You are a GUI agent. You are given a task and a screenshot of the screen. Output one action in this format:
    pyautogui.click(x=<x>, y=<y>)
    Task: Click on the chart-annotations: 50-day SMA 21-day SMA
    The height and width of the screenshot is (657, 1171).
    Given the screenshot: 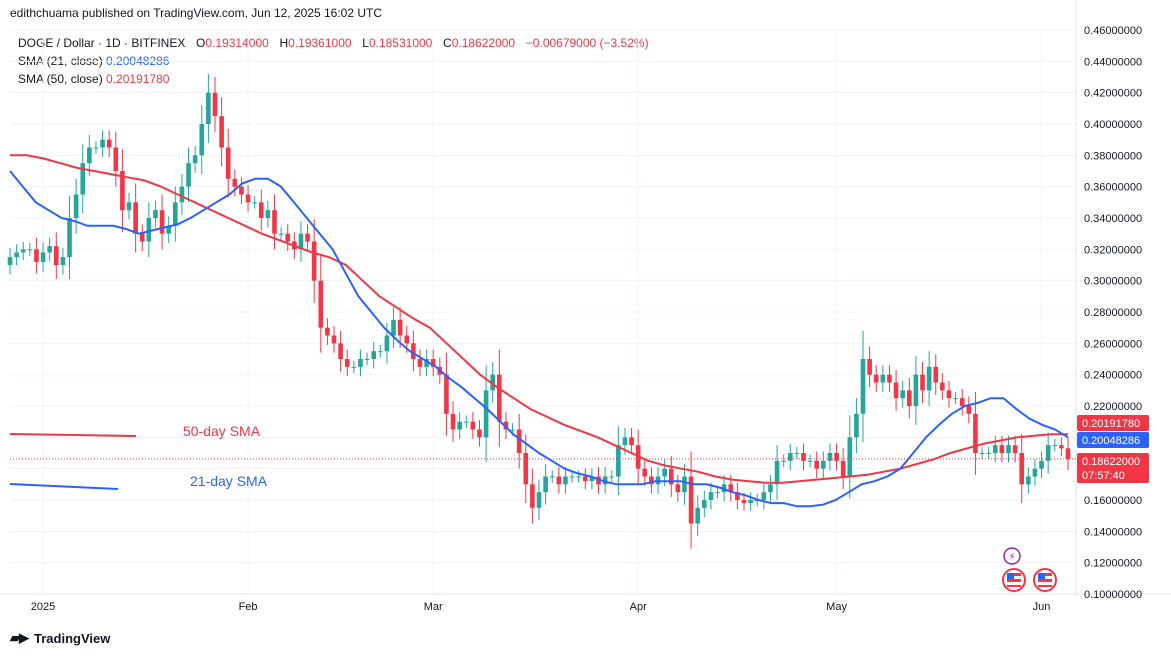 What is the action you would take?
    pyautogui.click(x=138, y=456)
    